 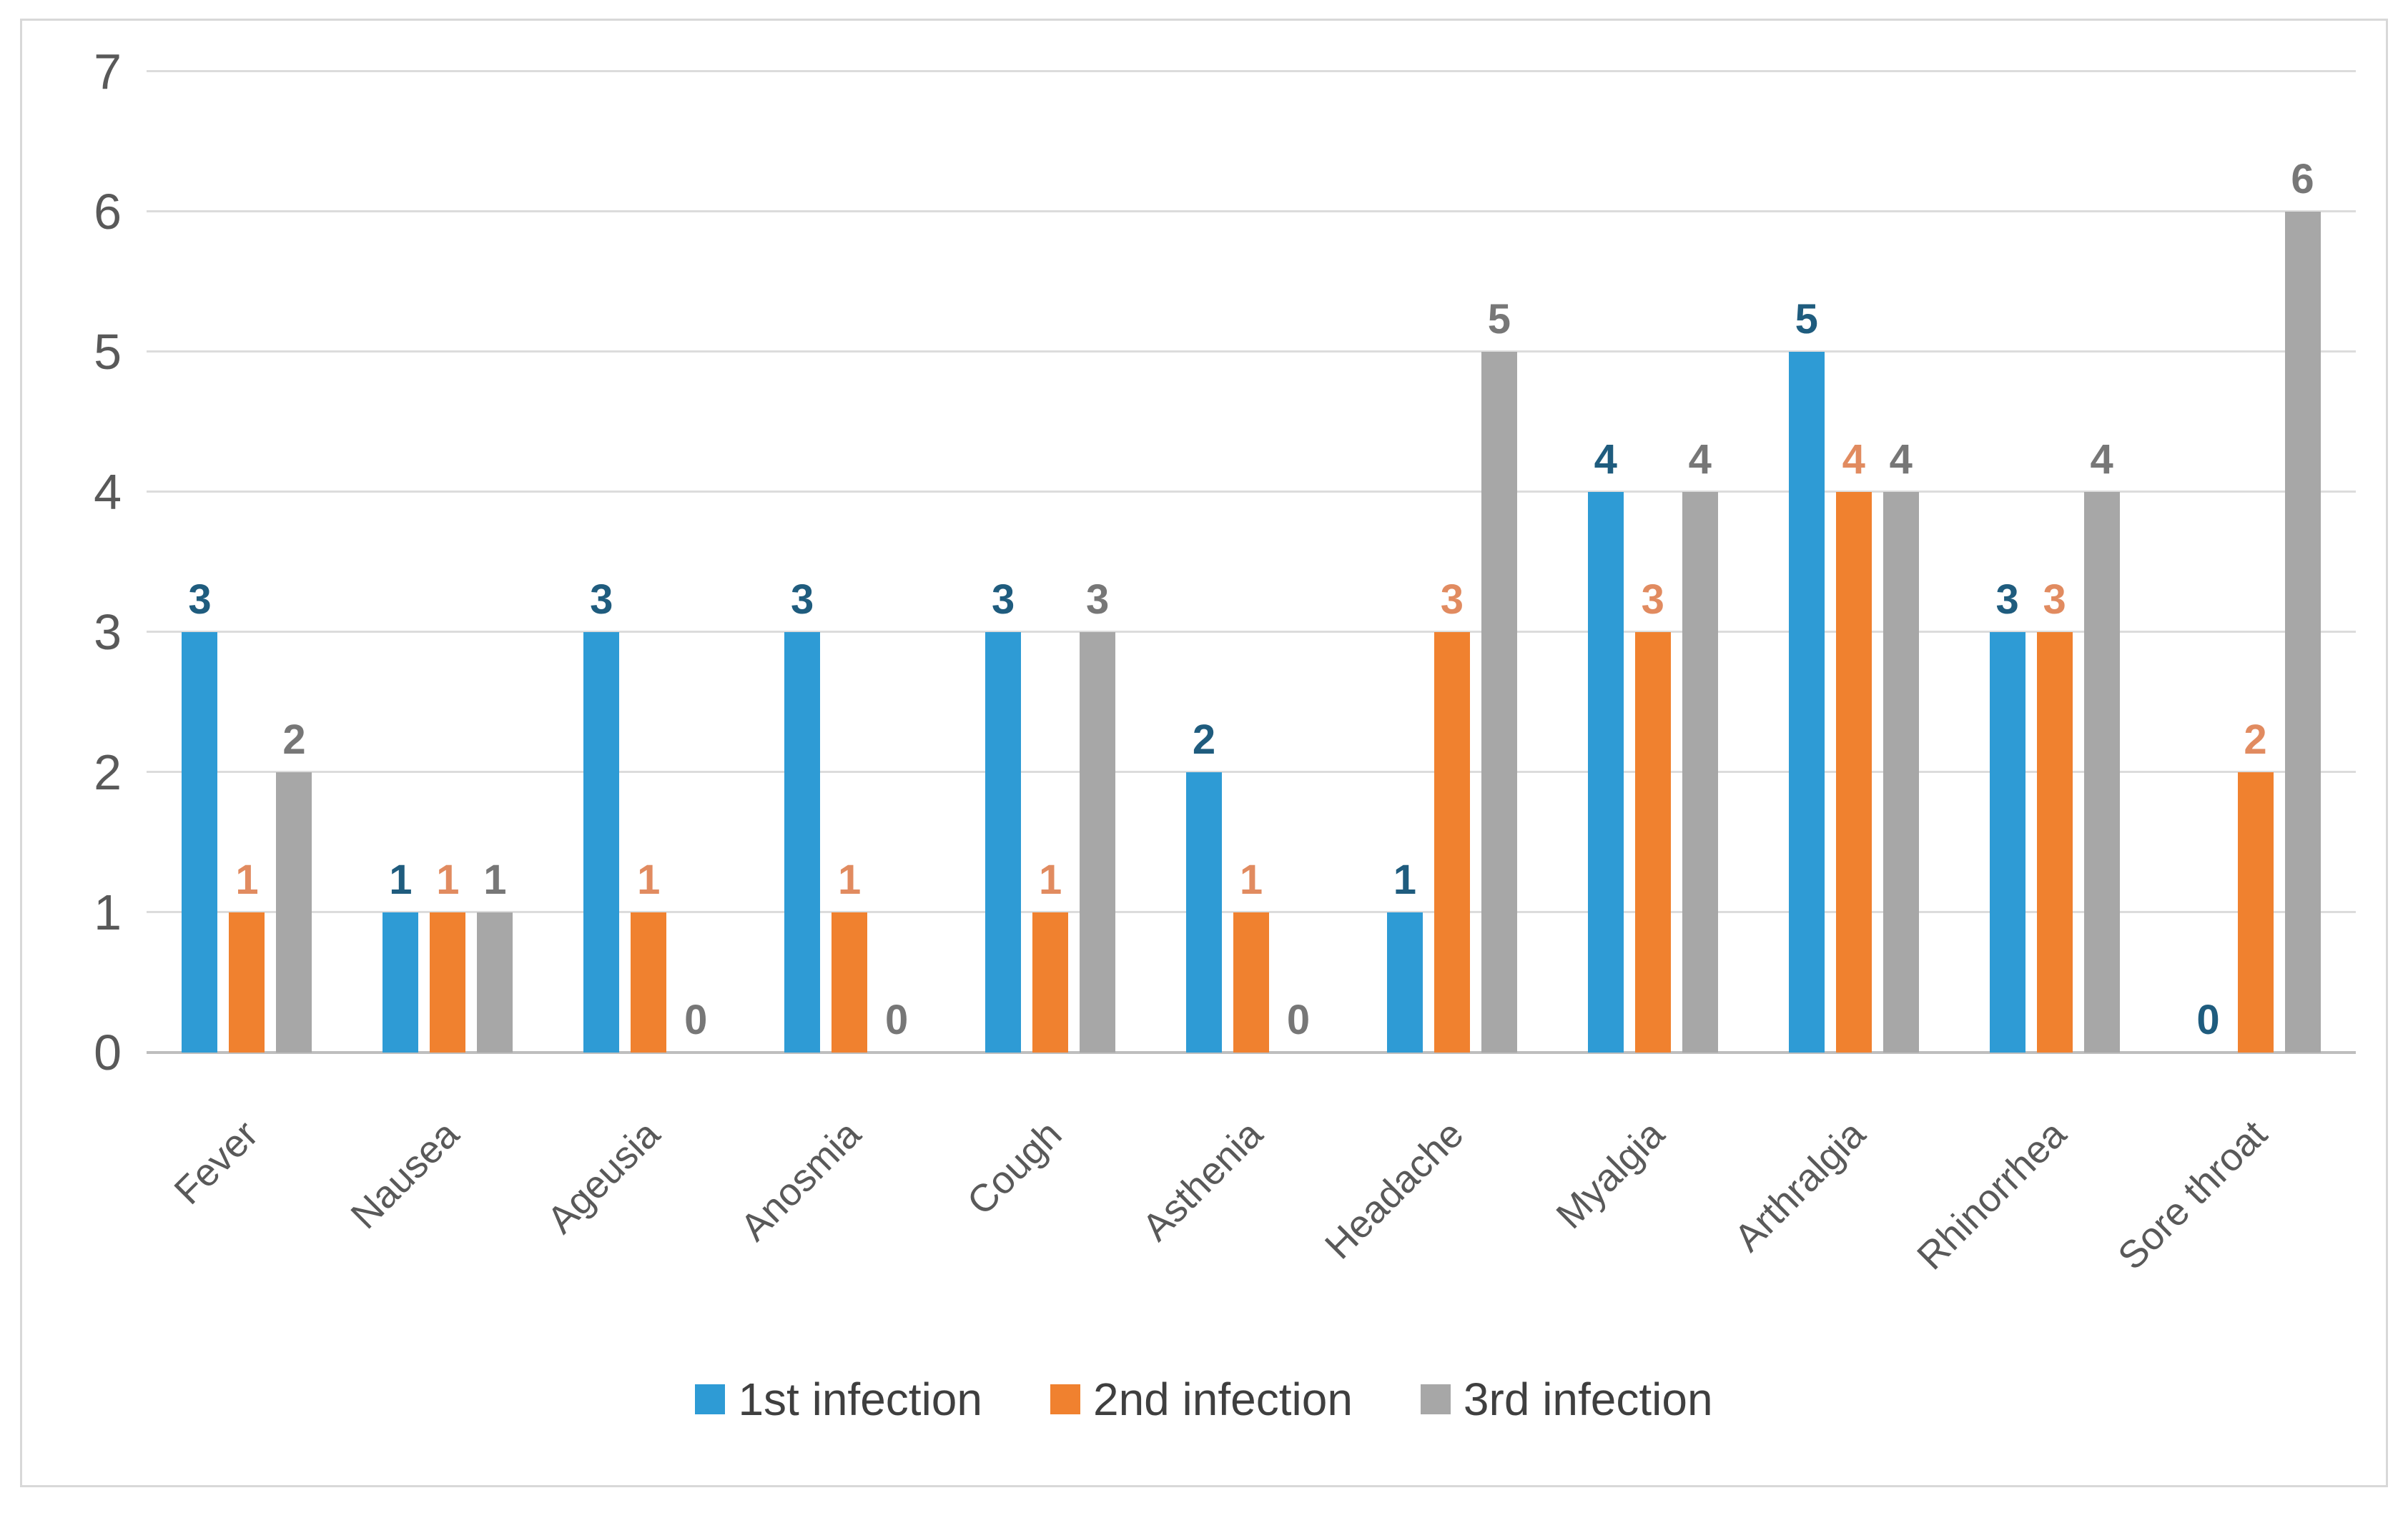 What do you see at coordinates (860, 1399) in the screenshot?
I see `legend-label: 1st infection` at bounding box center [860, 1399].